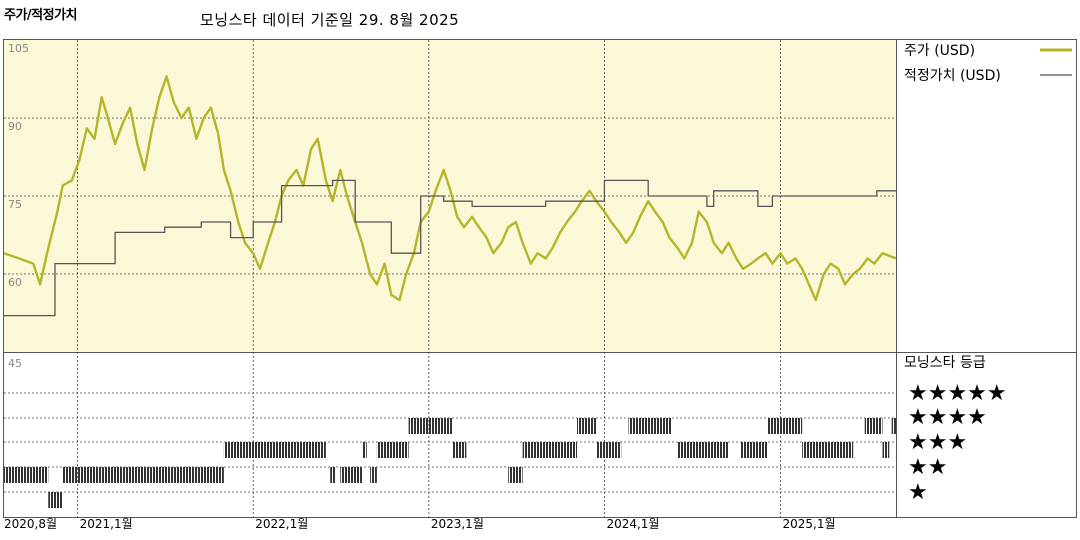 This screenshot has width=1080, height=540. What do you see at coordinates (457, 524) in the screenshot?
I see `x-tick-3: 2023,1월` at bounding box center [457, 524].